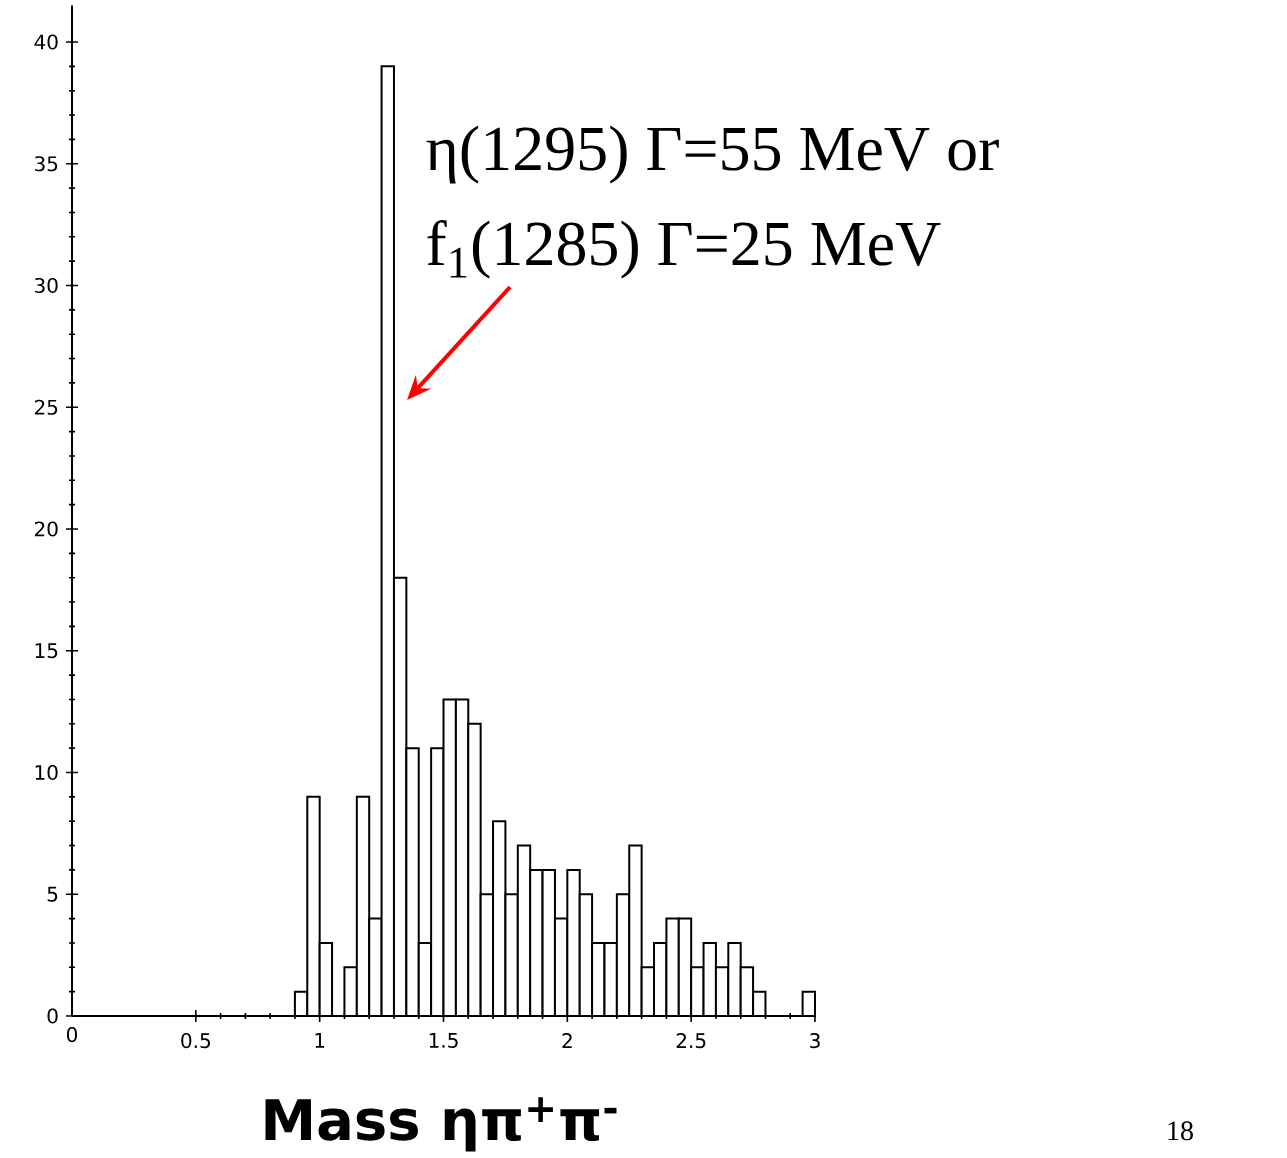 The height and width of the screenshot is (1158, 1287). Describe the element at coordinates (46, 651) in the screenshot. I see `y-tick-label: 15` at that location.